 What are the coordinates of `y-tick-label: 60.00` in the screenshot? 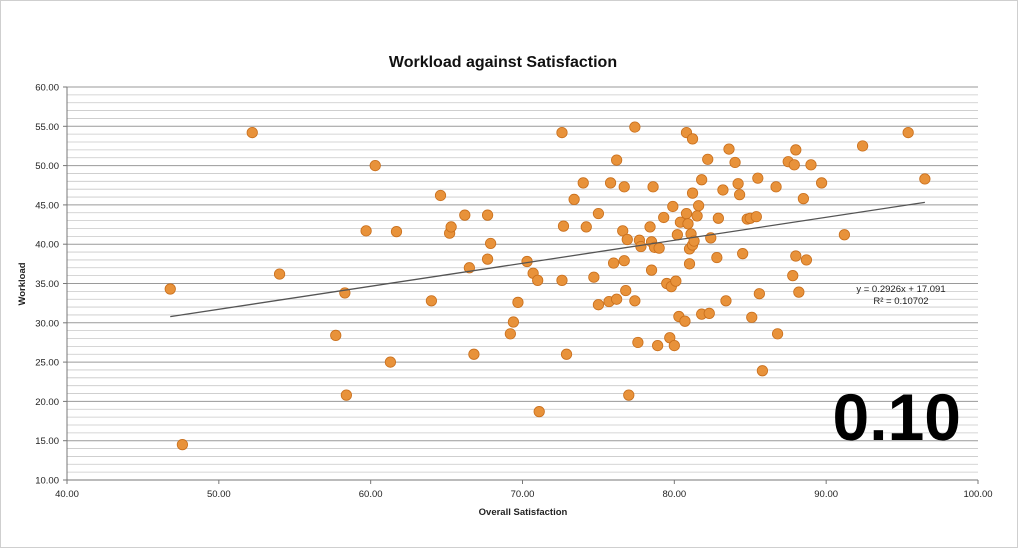 It's located at (47, 88).